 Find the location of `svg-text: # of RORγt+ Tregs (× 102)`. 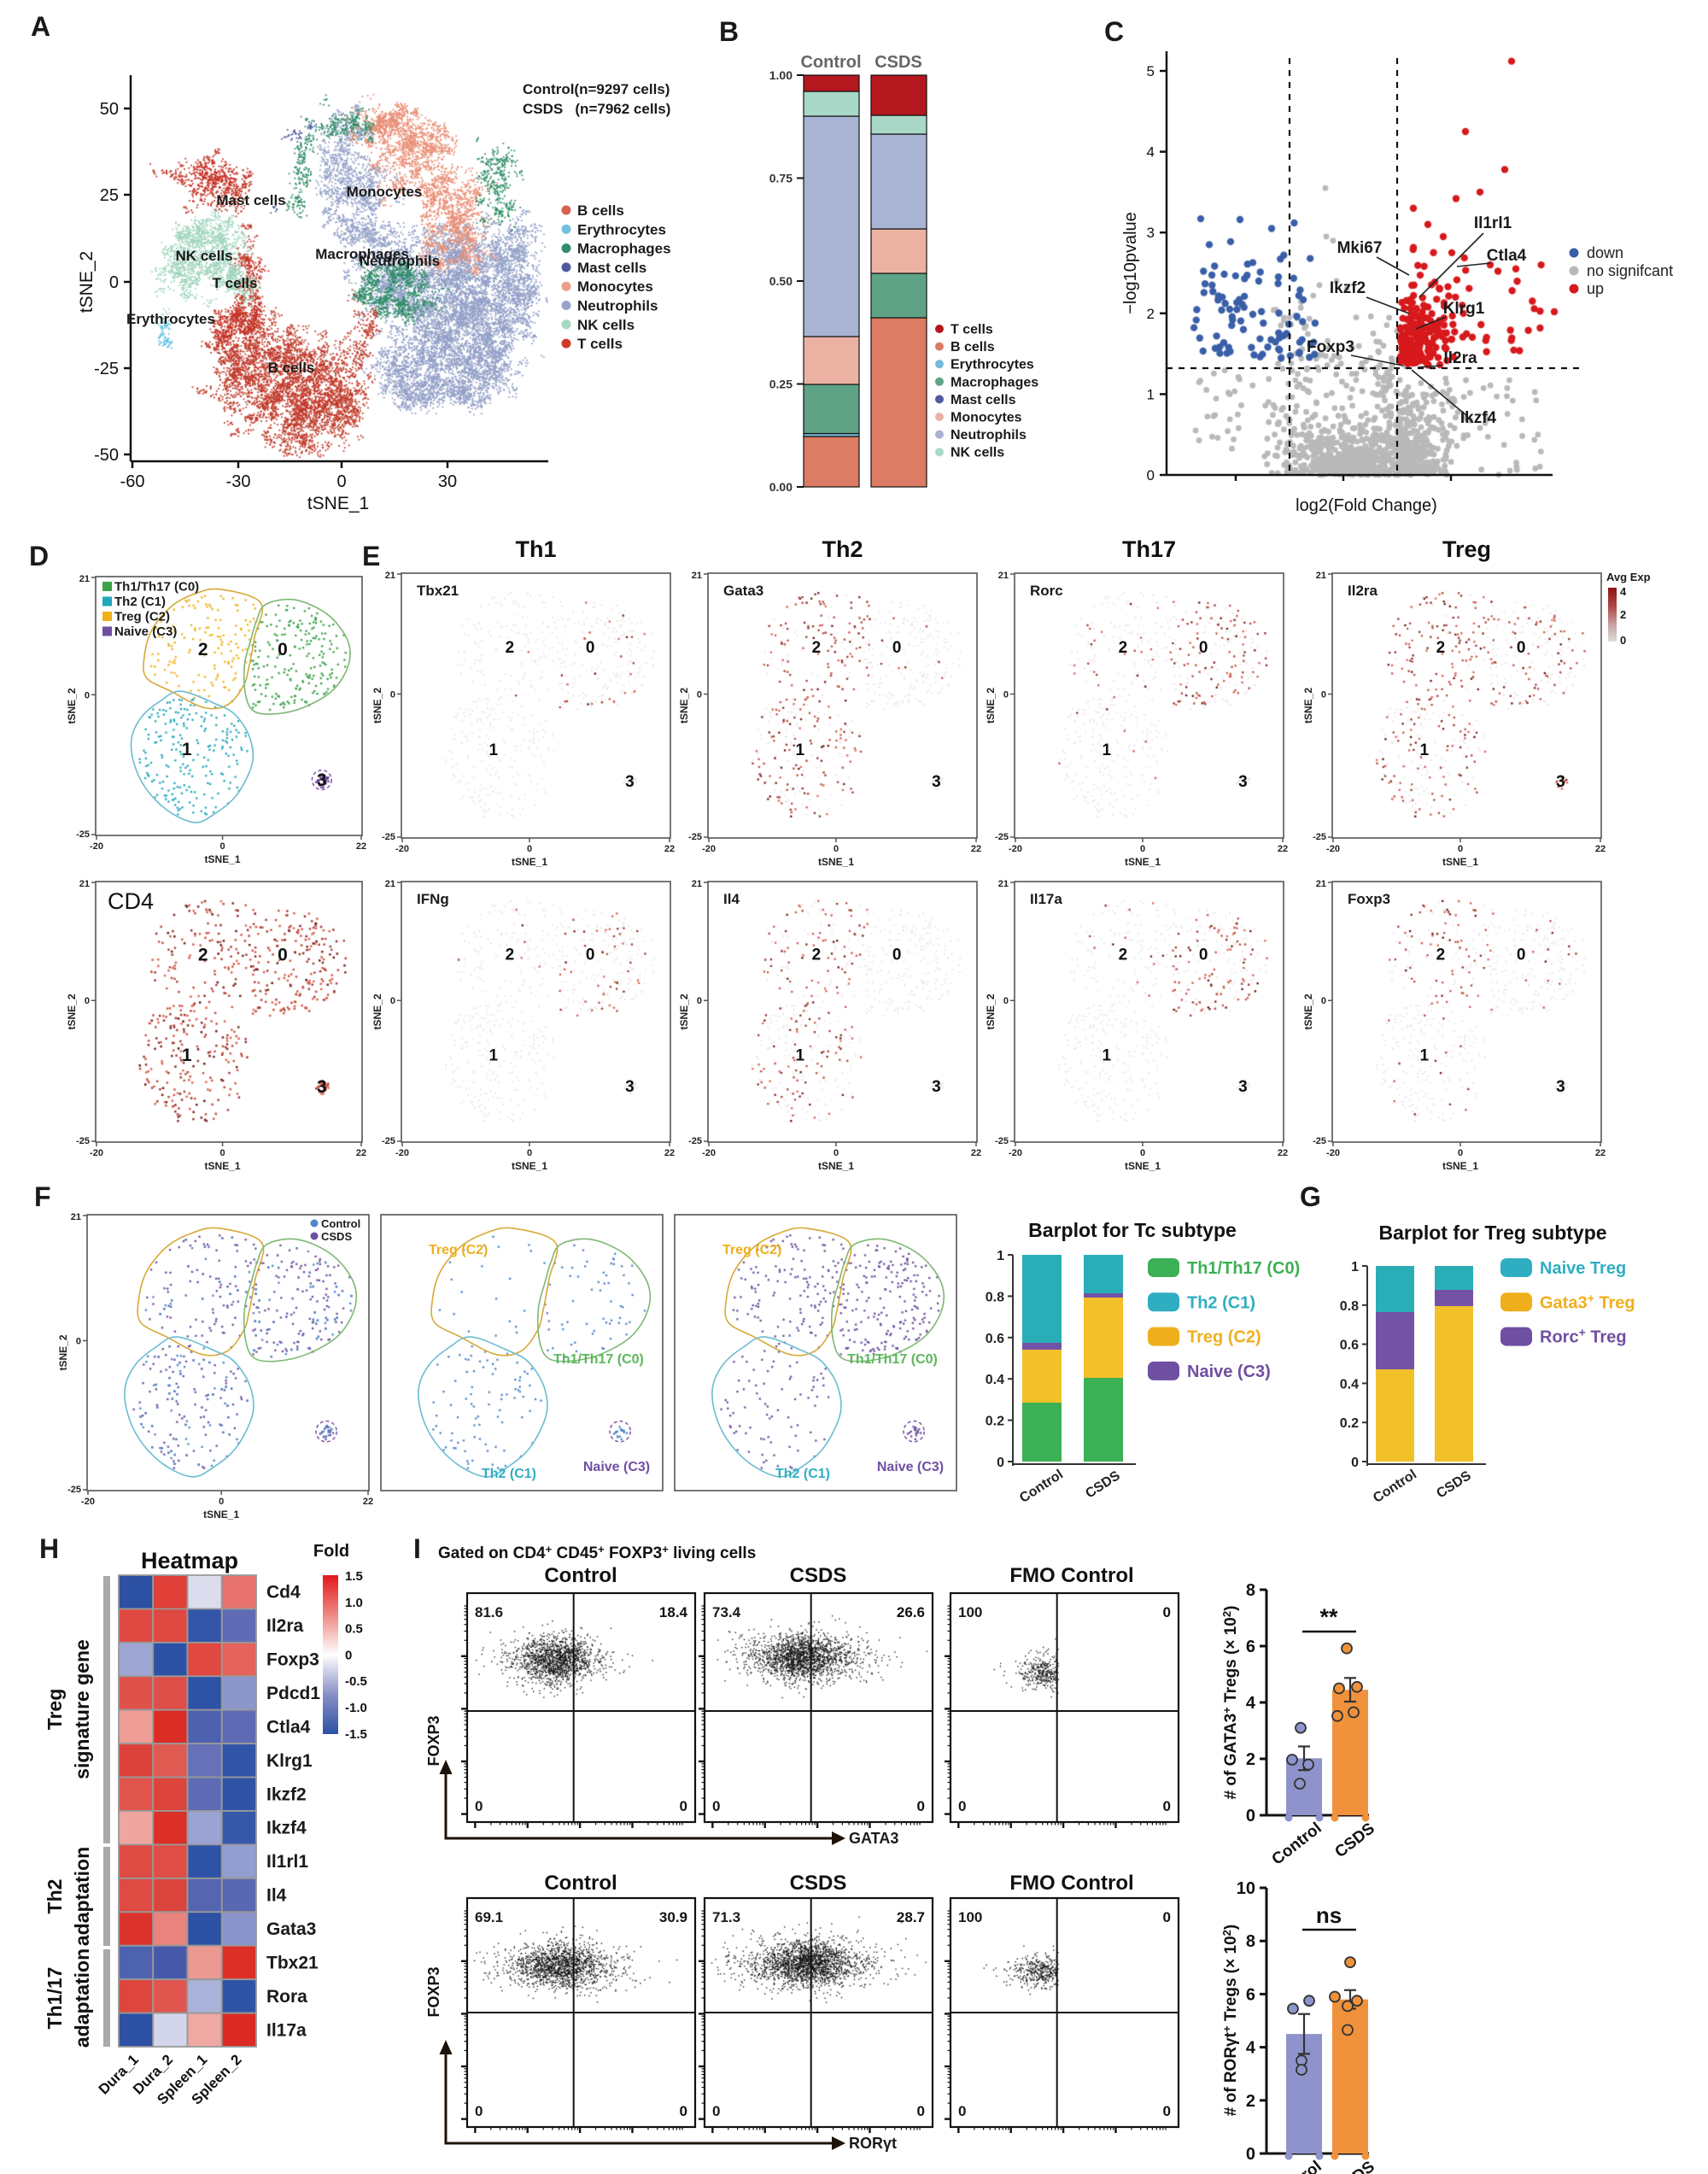

svg-text: # of RORγt+ Tregs (× 102) is located at coordinates (1230, 2020).